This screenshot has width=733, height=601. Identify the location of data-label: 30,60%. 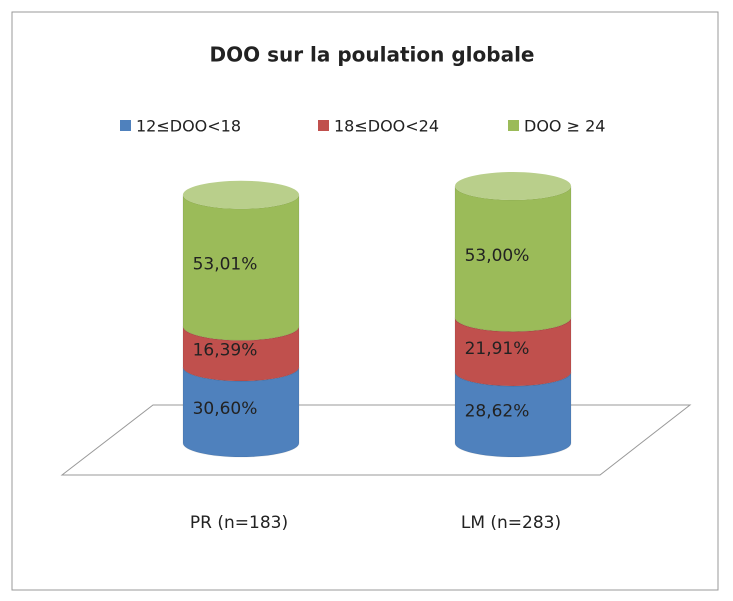
(225, 409).